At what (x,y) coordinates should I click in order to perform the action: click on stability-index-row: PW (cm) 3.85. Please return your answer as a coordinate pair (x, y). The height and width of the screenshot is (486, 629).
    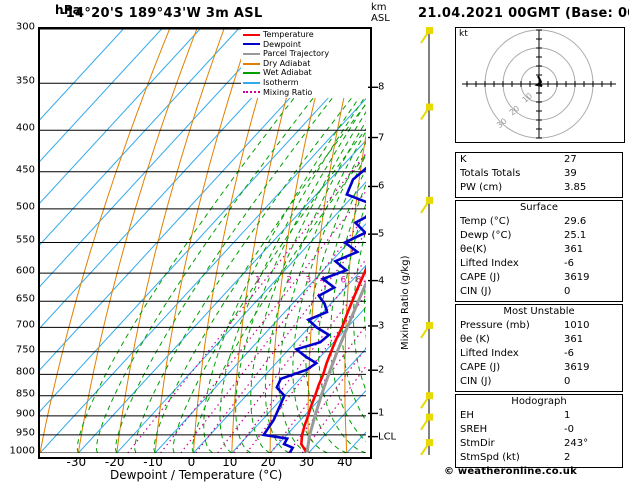
    Looking at the image, I should click on (539, 188).